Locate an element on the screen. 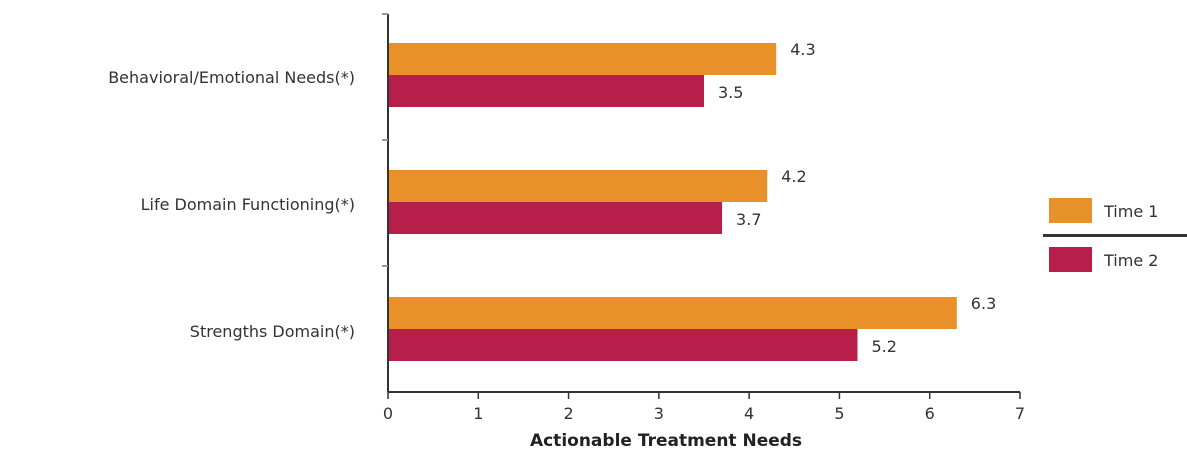 This screenshot has width=1187, height=461. data-label: 3.5 is located at coordinates (730, 92).